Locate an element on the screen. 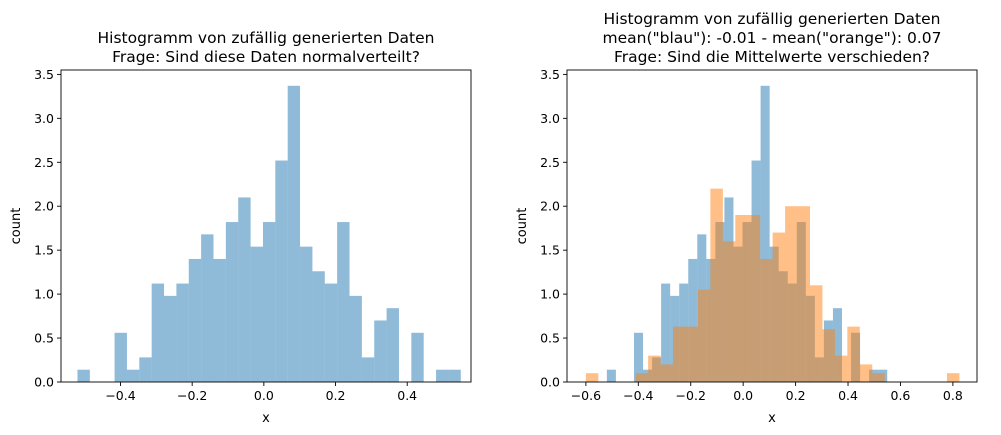 The image size is (1001, 435). chart-title-line: Frage: Sind diese Daten normalverteilt? is located at coordinates (266, 57).